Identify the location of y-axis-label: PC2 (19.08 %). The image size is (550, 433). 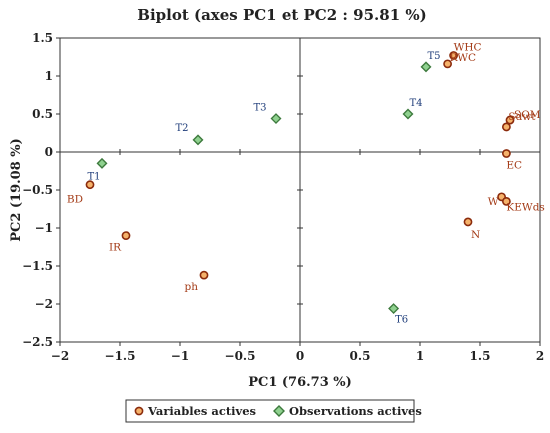
(16, 190).